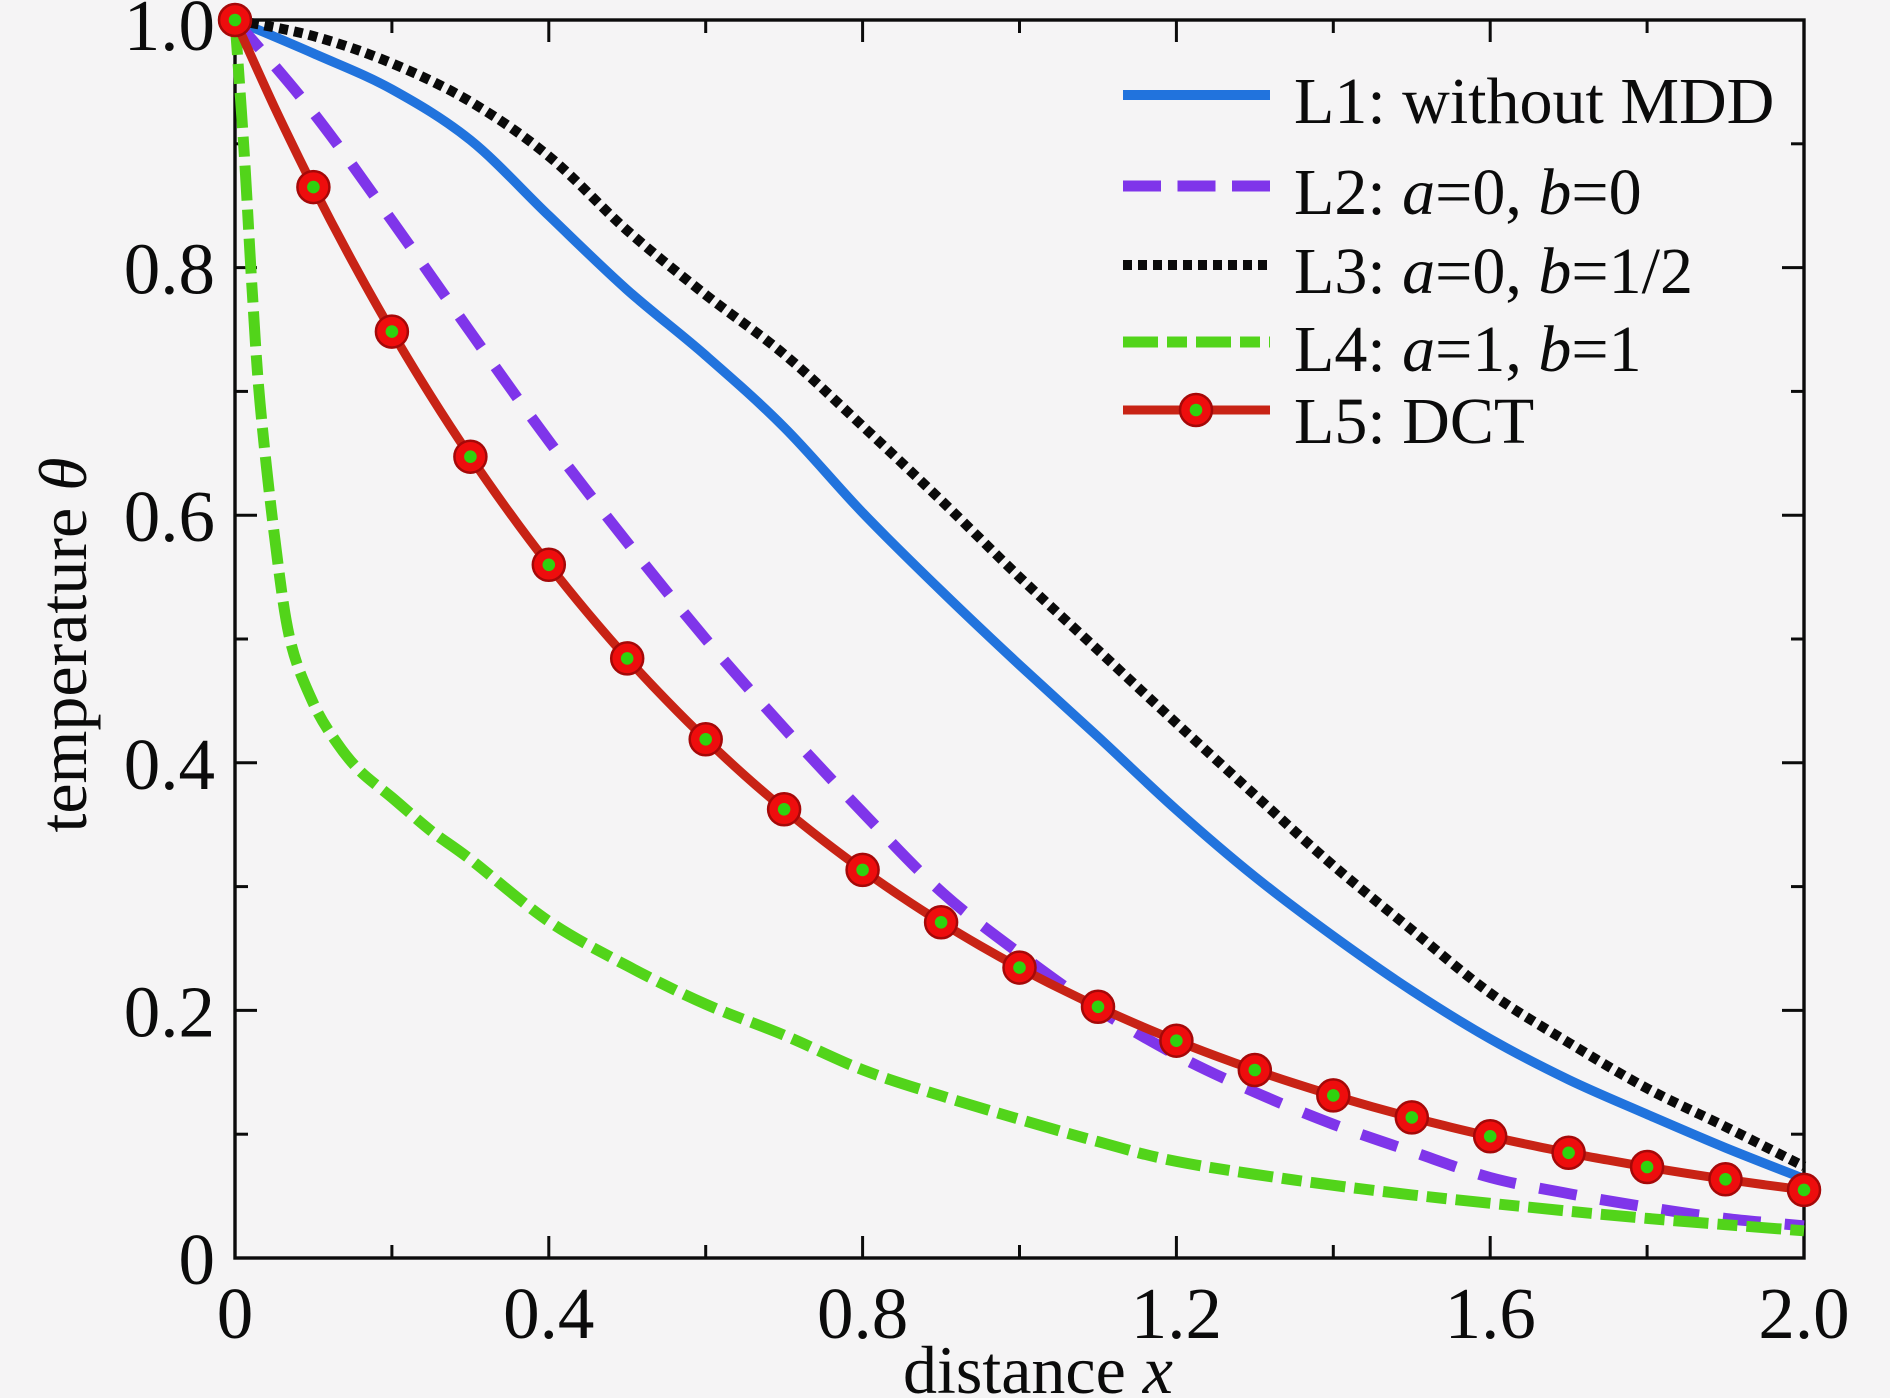 The width and height of the screenshot is (1890, 1398). What do you see at coordinates (1414, 421) in the screenshot?
I see `svg-text: L5: DCT` at bounding box center [1414, 421].